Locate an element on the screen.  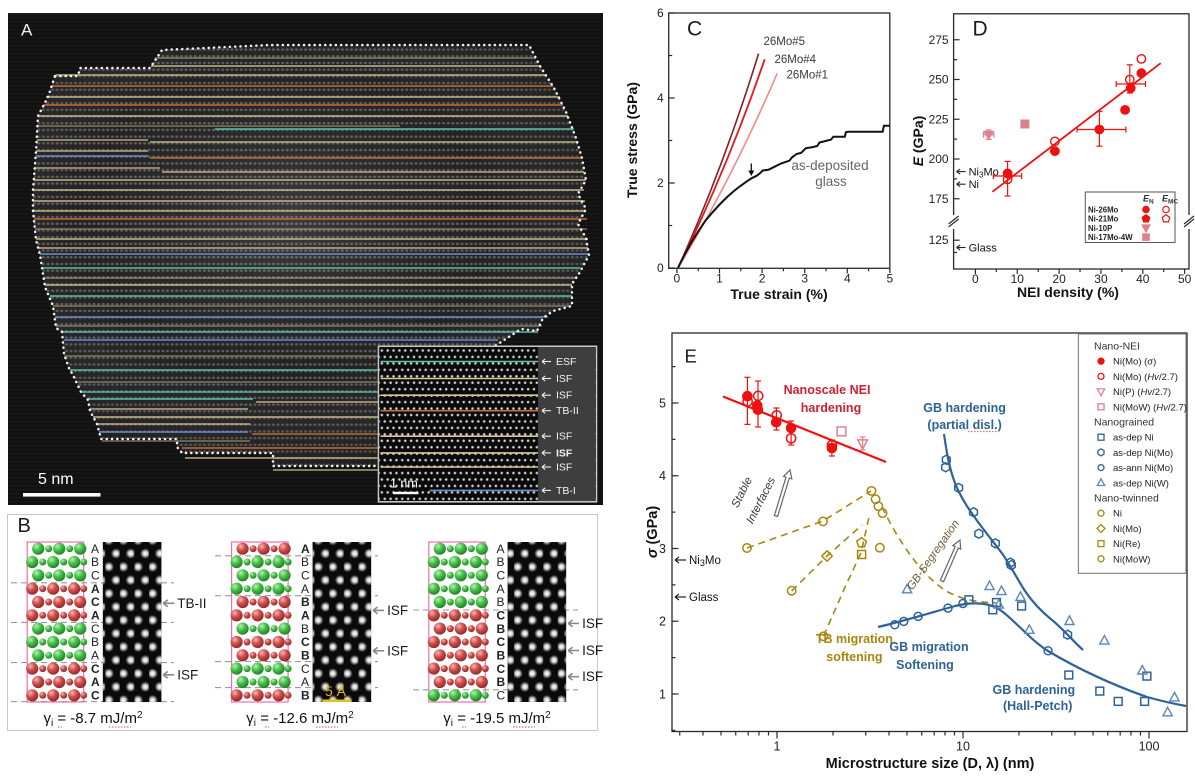
svg-text: hardening is located at coordinates (831, 408).